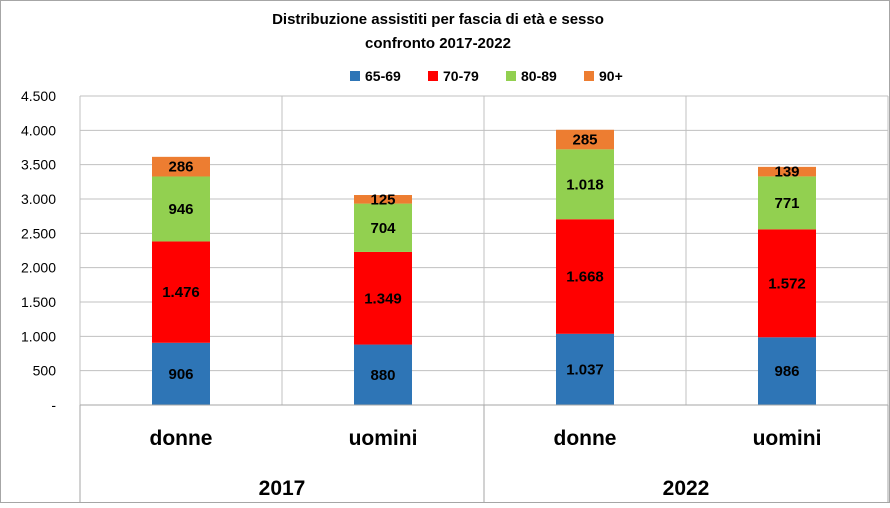 The width and height of the screenshot is (890, 508). What do you see at coordinates (282, 488) in the screenshot?
I see `x-group-label: 2017` at bounding box center [282, 488].